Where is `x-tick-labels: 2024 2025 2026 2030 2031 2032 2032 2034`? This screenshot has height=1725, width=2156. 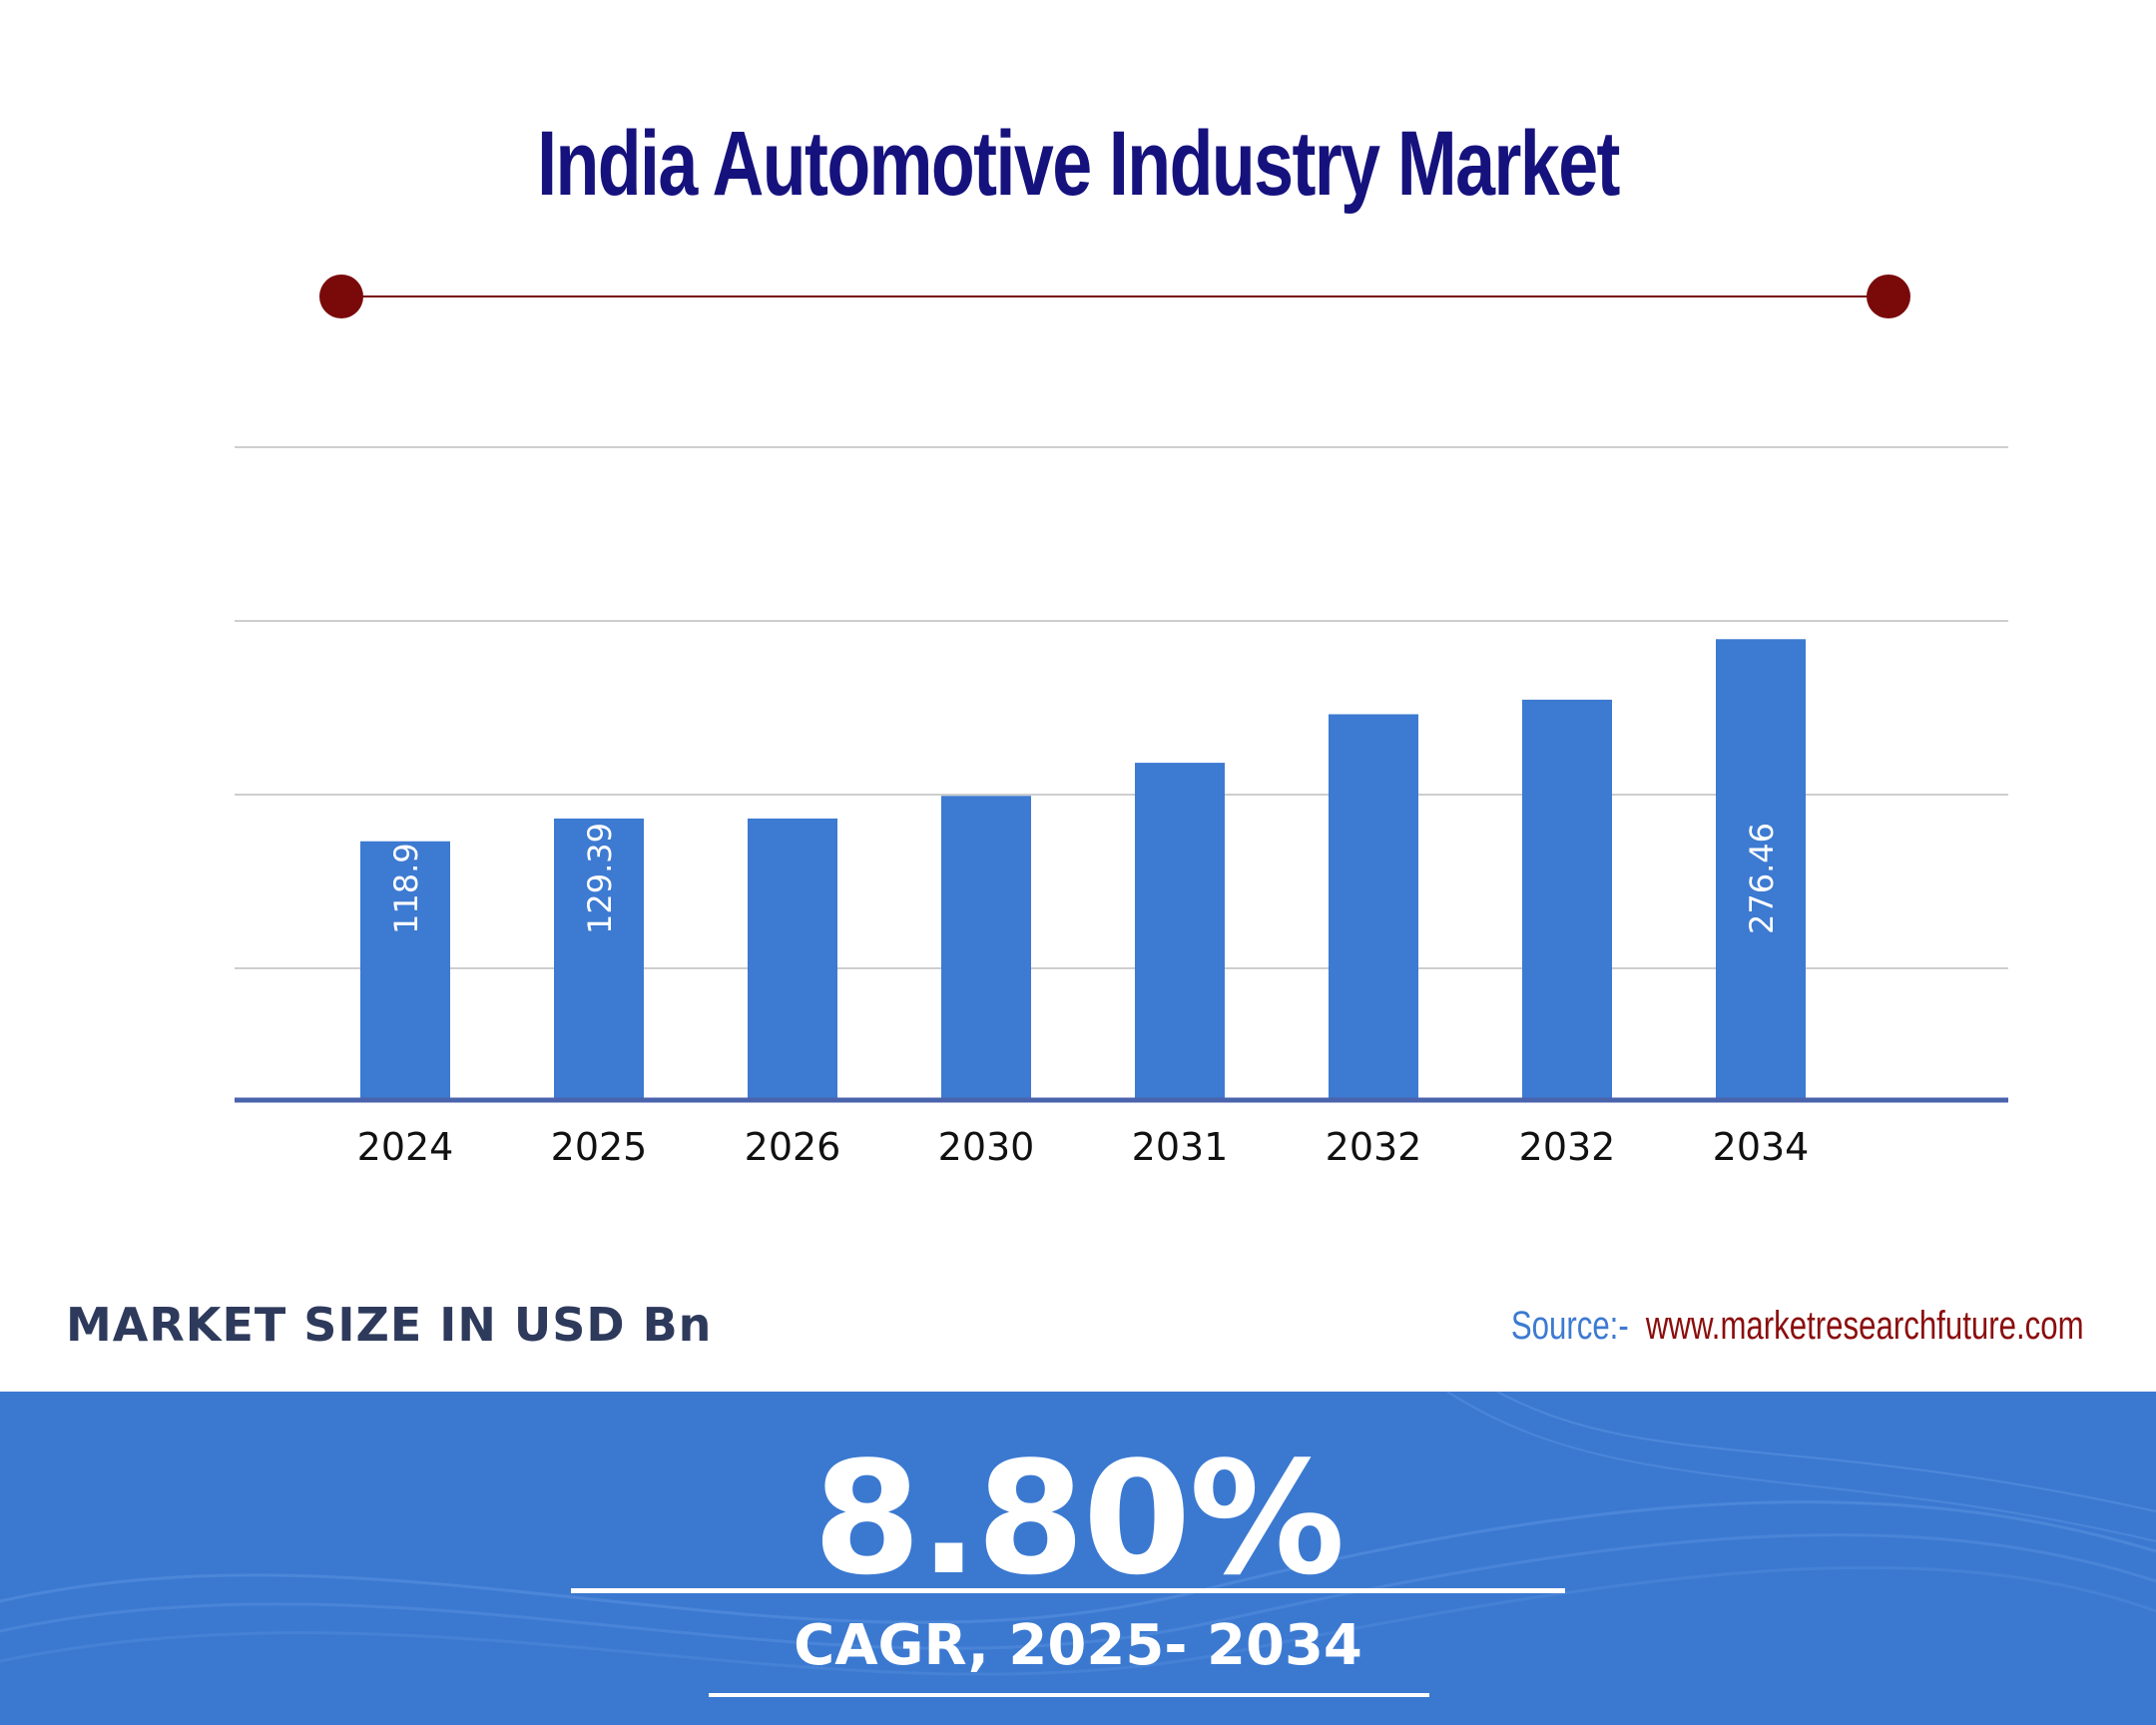 x-tick-labels: 2024 2025 2026 2030 2031 2032 2032 2034 is located at coordinates (1083, 1147).